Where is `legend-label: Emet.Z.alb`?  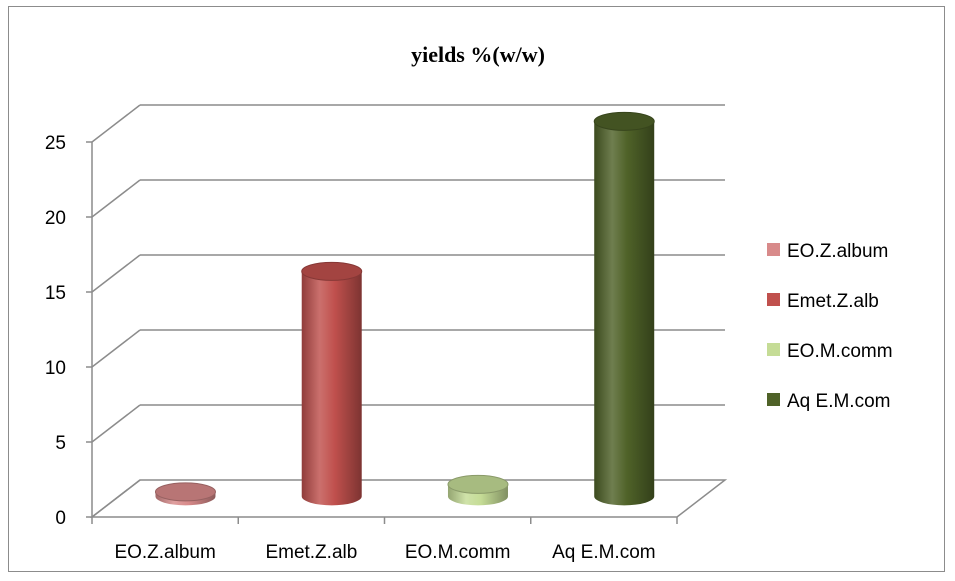 legend-label: Emet.Z.alb is located at coordinates (833, 301).